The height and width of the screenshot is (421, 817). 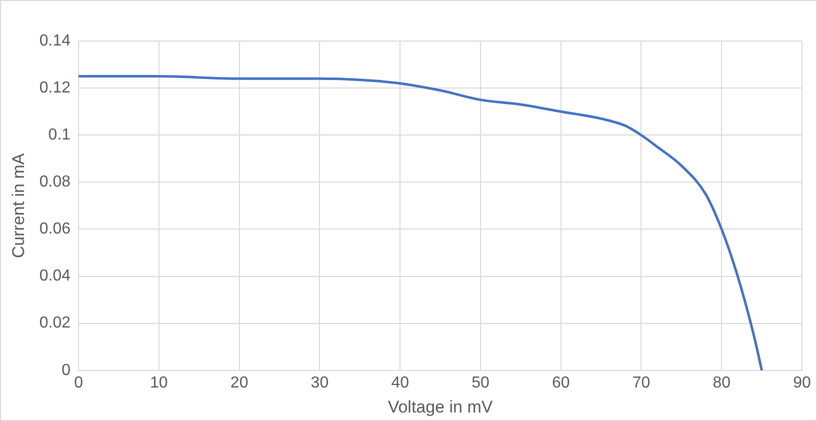 What do you see at coordinates (55, 87) in the screenshot?
I see `y-tick-label: 0.12` at bounding box center [55, 87].